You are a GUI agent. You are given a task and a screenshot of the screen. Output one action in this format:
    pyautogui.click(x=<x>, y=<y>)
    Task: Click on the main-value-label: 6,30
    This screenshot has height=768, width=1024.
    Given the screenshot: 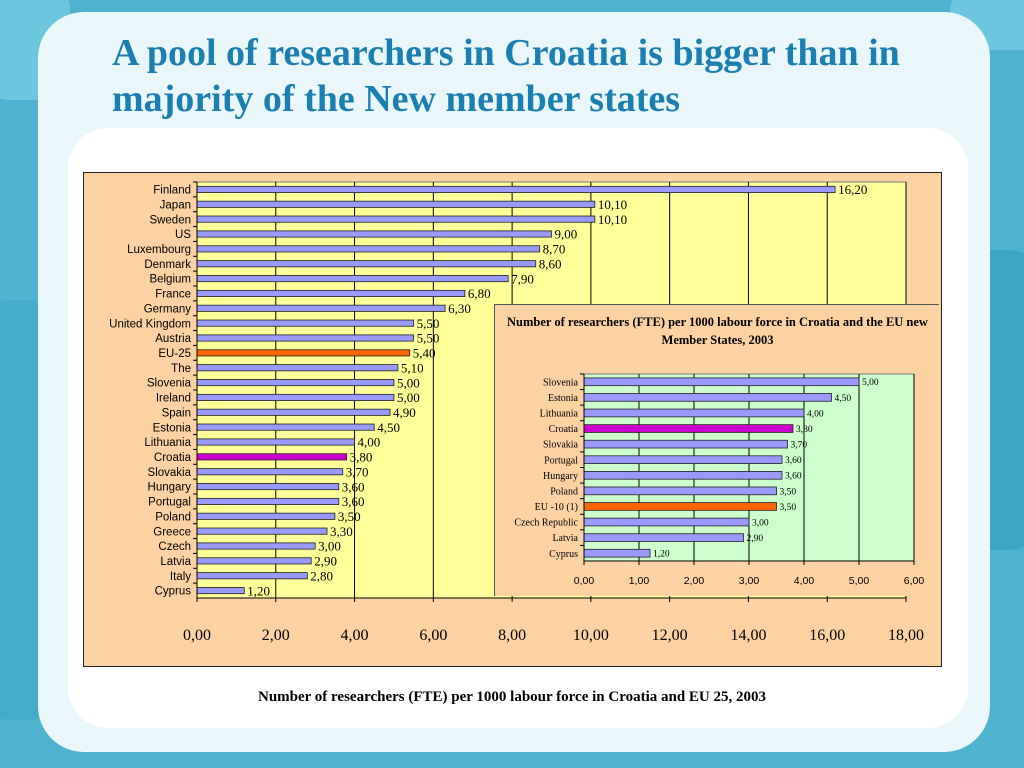 What is the action you would take?
    pyautogui.click(x=459, y=308)
    